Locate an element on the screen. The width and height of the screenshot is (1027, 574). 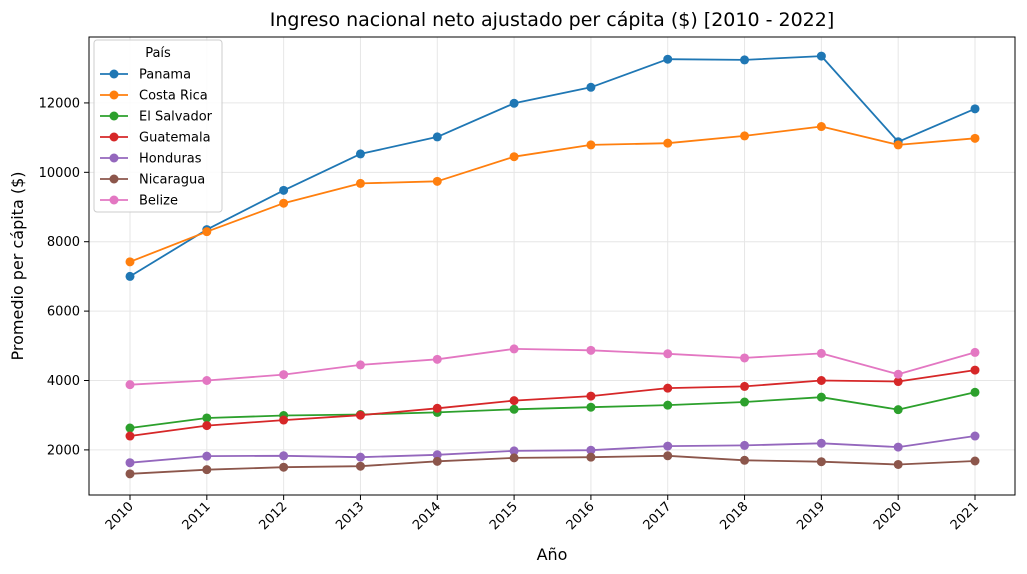
x-axis-title: Año is located at coordinates (552, 554).